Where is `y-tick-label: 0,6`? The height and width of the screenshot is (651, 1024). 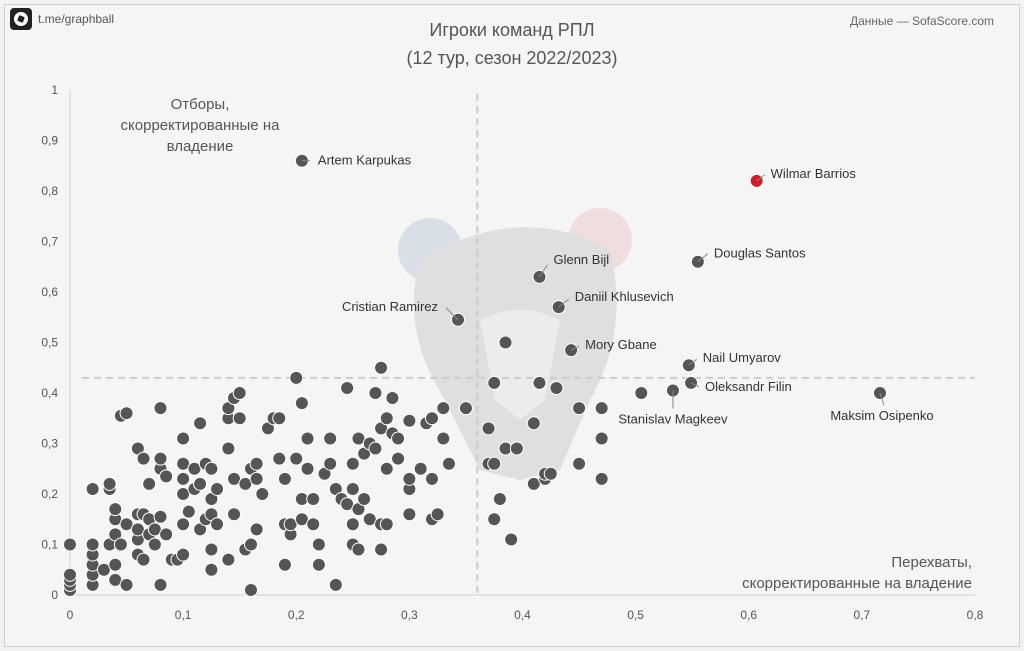
y-tick-label: 0,6 is located at coordinates (49, 292).